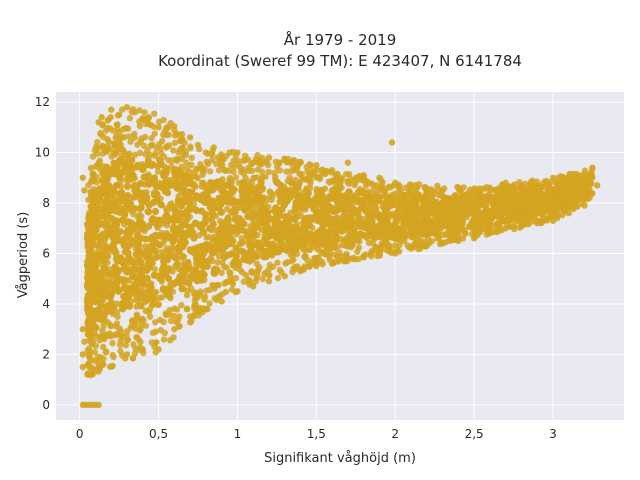 Image resolution: width=640 pixels, height=480 pixels. What do you see at coordinates (316, 434) in the screenshot?
I see `x-axis-ticks: 0 0,5 1 1,5 2 2,5 3` at bounding box center [316, 434].